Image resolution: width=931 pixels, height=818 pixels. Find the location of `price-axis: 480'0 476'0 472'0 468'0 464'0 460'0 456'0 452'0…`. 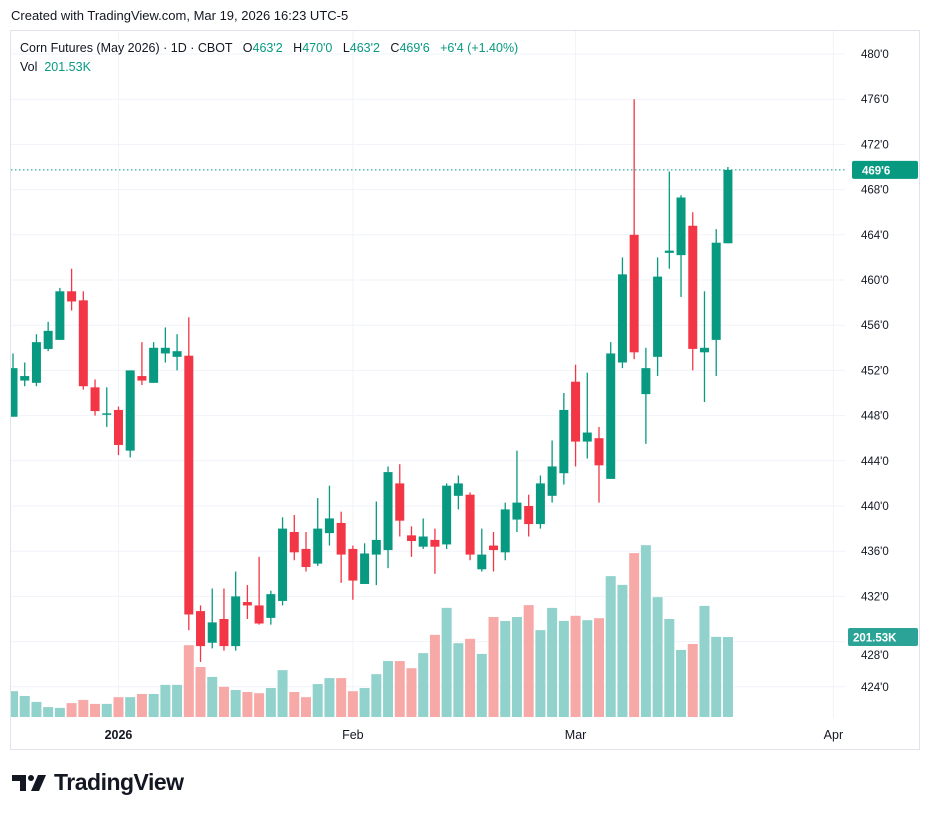

price-axis: 480'0 476'0 472'0 468'0 464'0 460'0 456'0 452'0… is located at coordinates (875, 371).